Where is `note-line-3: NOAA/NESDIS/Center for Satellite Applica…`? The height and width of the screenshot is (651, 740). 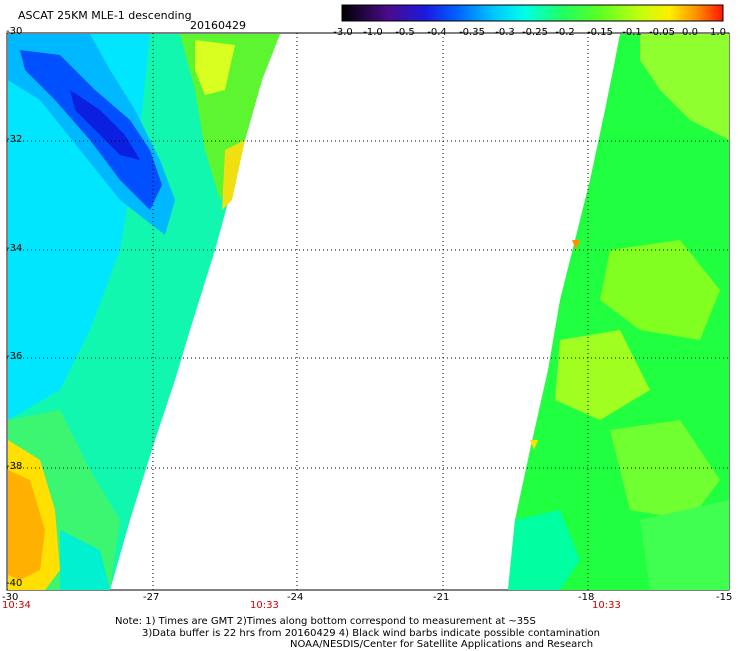 note-line-3: NOAA/NESDIS/Center for Satellite Applica… is located at coordinates (442, 644).